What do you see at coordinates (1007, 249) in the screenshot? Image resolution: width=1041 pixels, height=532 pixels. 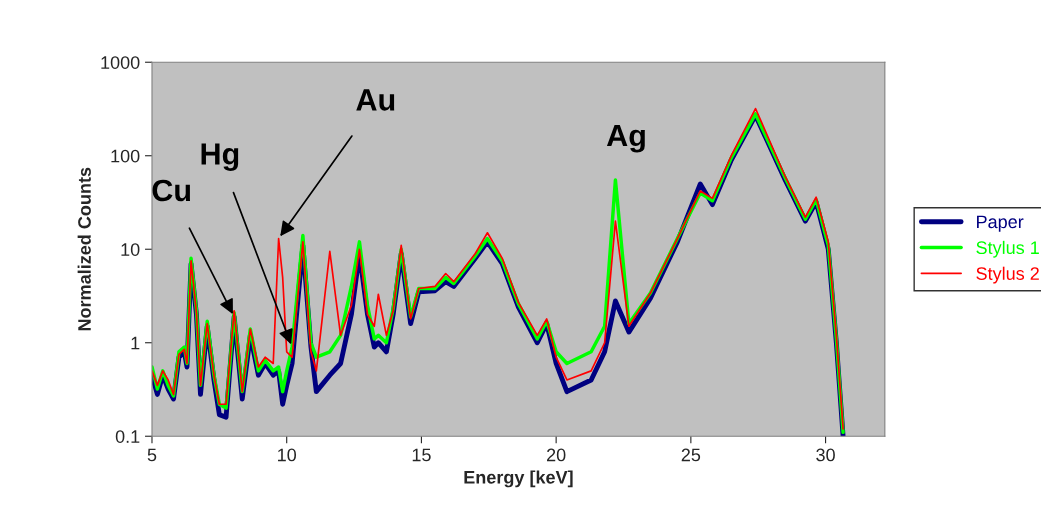 I see `legend-label: Stylus 1` at bounding box center [1007, 249].